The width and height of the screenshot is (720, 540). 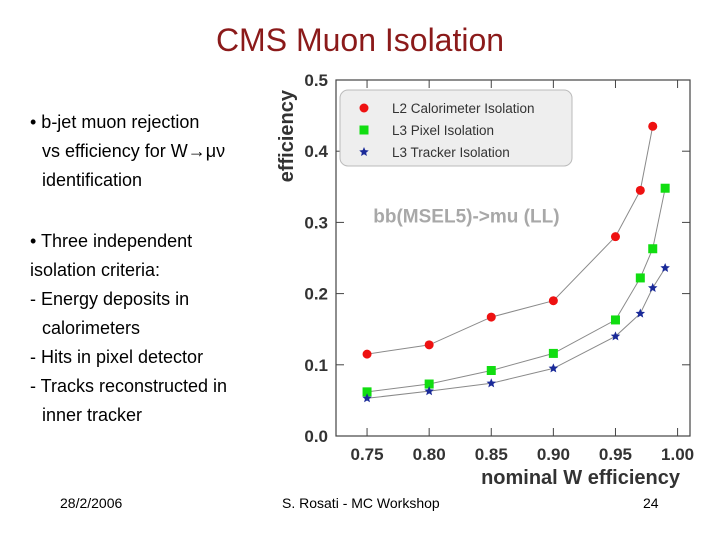 I want to click on bullet-text: - Tracks reconstructed in, so click(x=129, y=386).